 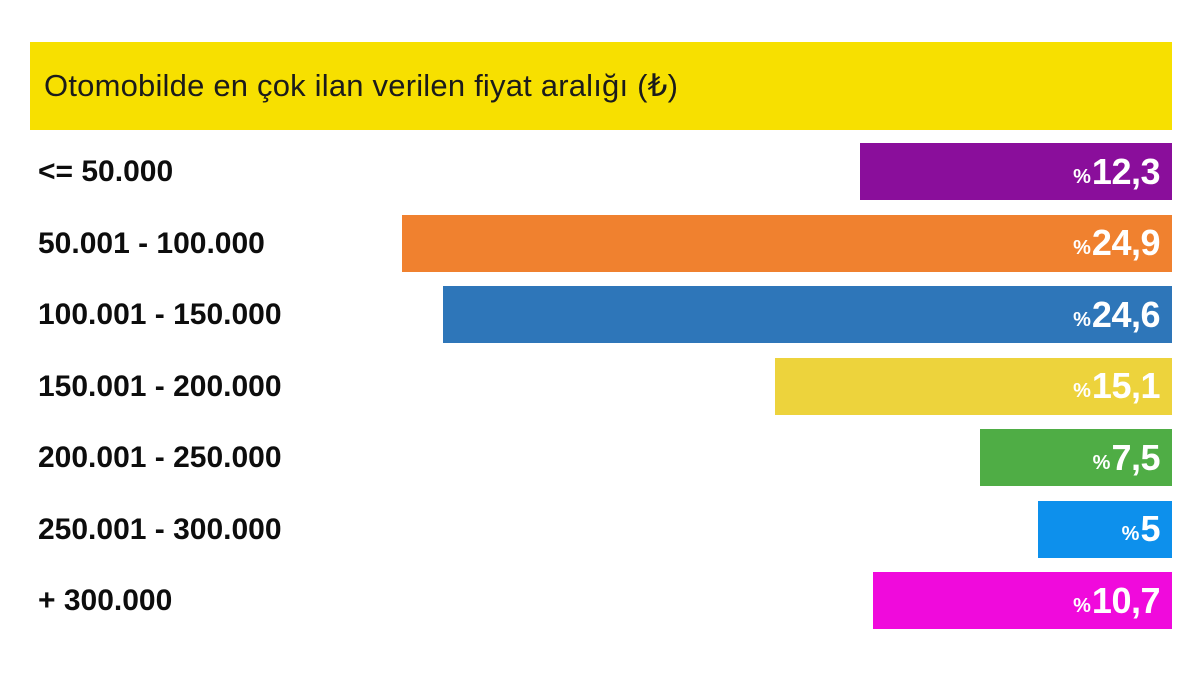 What do you see at coordinates (160, 314) in the screenshot?
I see `category-label: 100.001 - 150.000` at bounding box center [160, 314].